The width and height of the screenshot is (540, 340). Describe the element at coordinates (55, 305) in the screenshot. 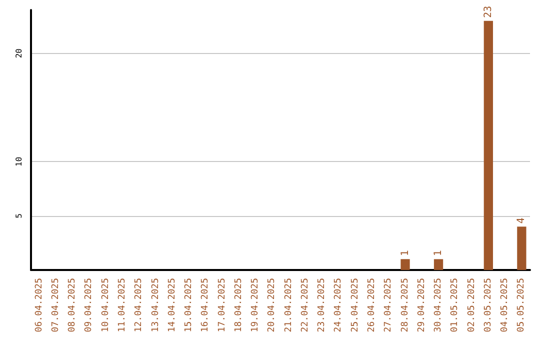

I see `x-tick-label: 07.04.2025` at that location.